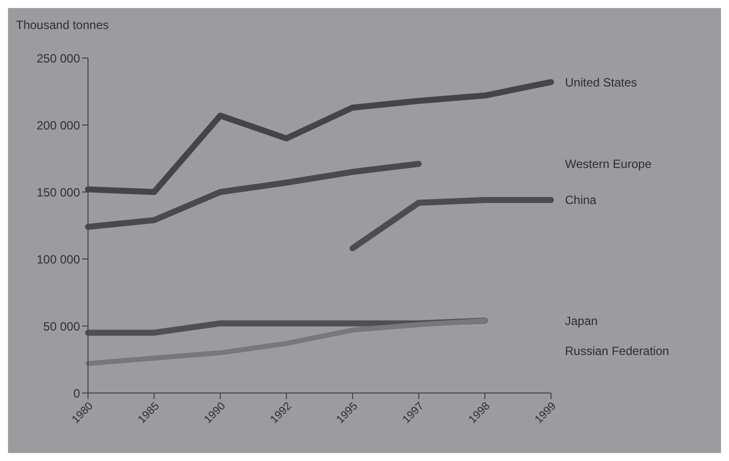  I want to click on y-tick-label: 0, so click(76, 393).